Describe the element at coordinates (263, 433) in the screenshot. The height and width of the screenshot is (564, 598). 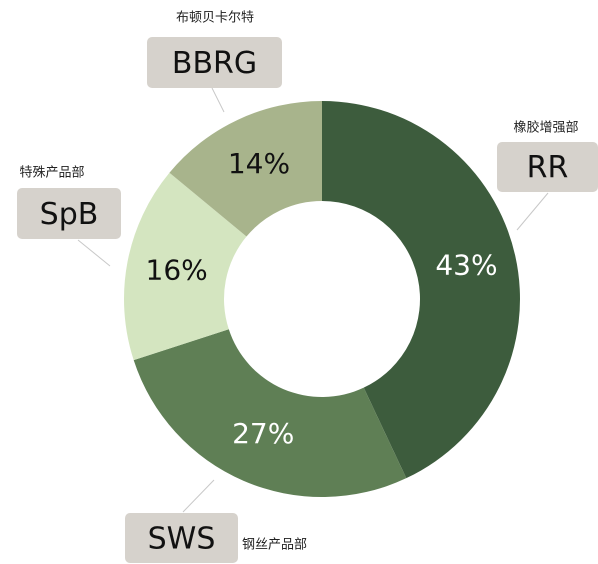
I see `value-label: 27%` at that location.